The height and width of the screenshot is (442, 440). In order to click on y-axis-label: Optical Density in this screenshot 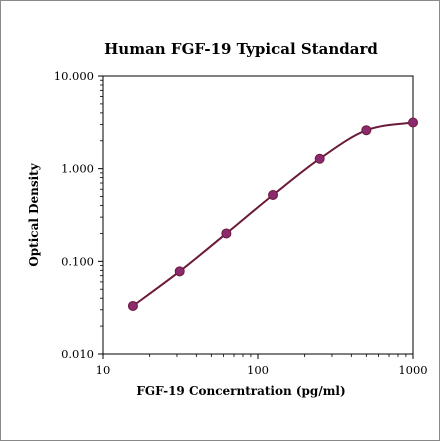, I will do `click(34, 214)`.